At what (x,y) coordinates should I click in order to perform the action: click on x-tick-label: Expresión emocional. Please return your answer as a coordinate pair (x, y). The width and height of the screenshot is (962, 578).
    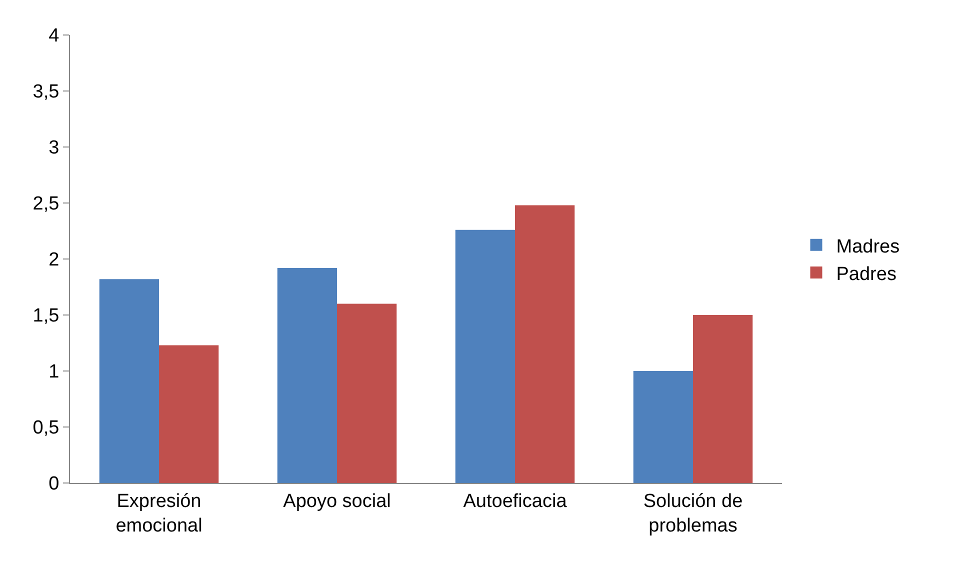
    Looking at the image, I should click on (159, 513).